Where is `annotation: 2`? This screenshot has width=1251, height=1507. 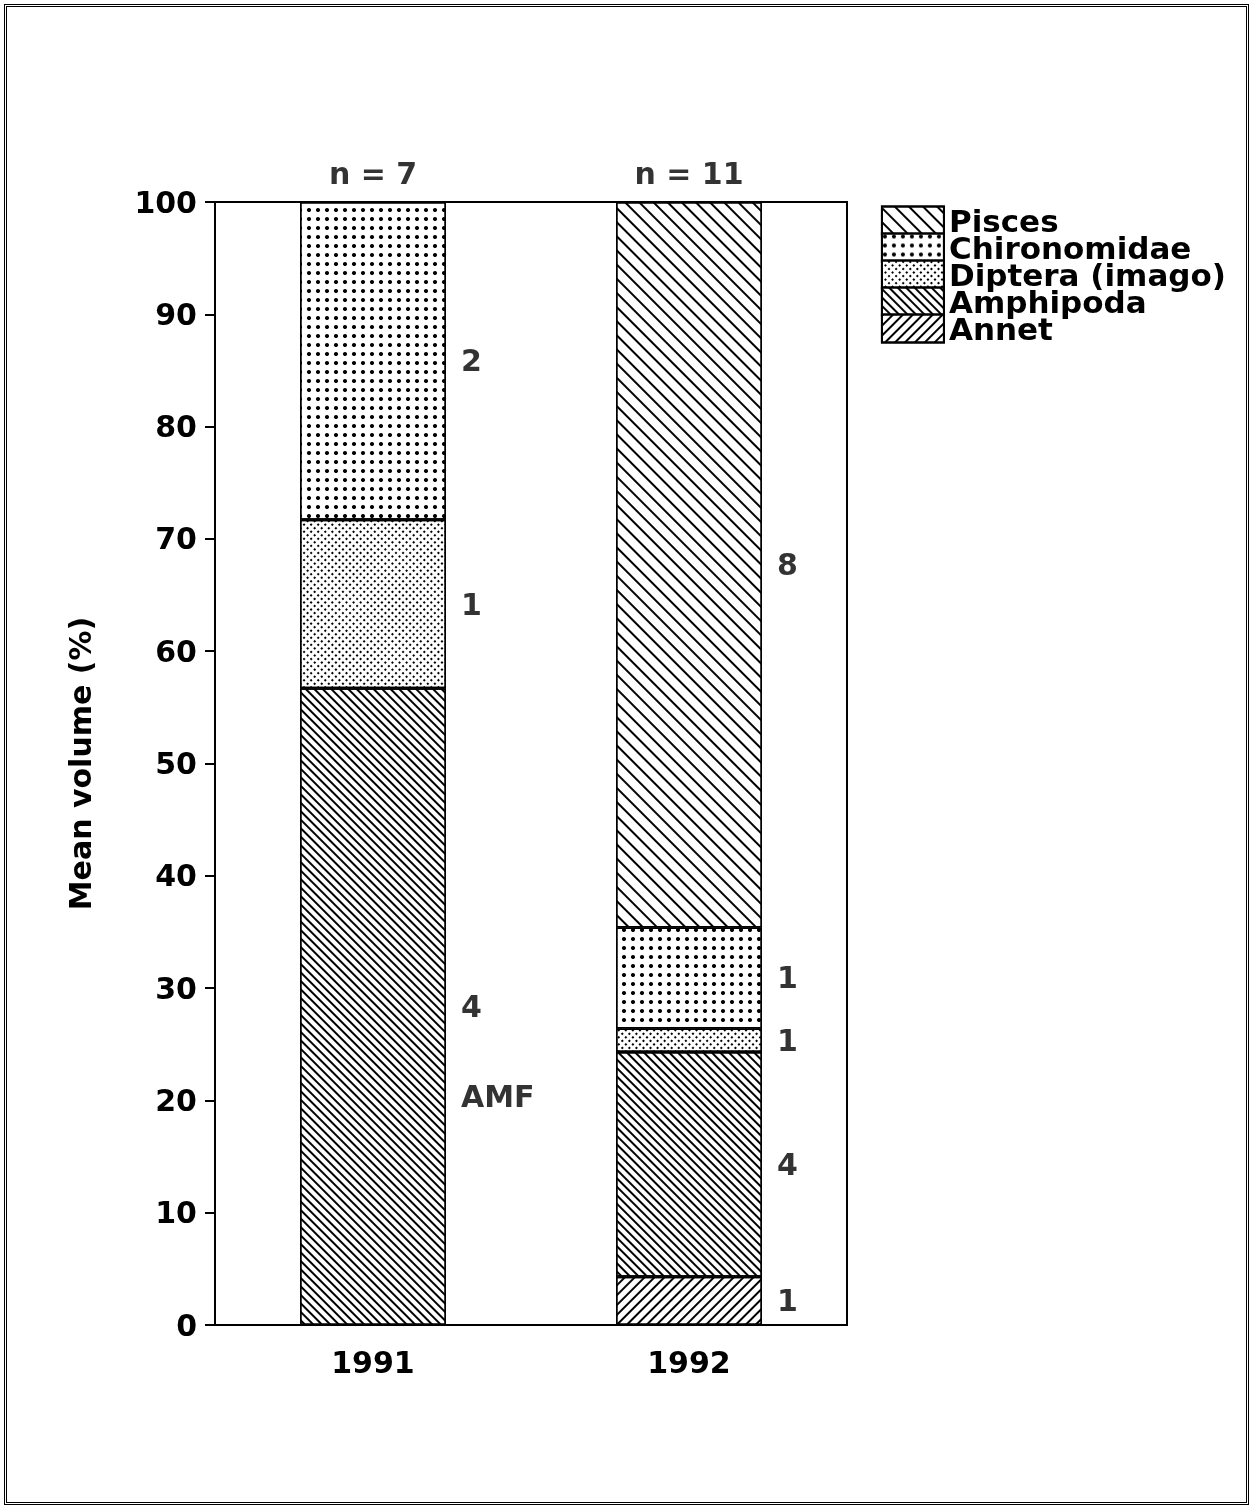
annotation: 2 is located at coordinates (471, 361).